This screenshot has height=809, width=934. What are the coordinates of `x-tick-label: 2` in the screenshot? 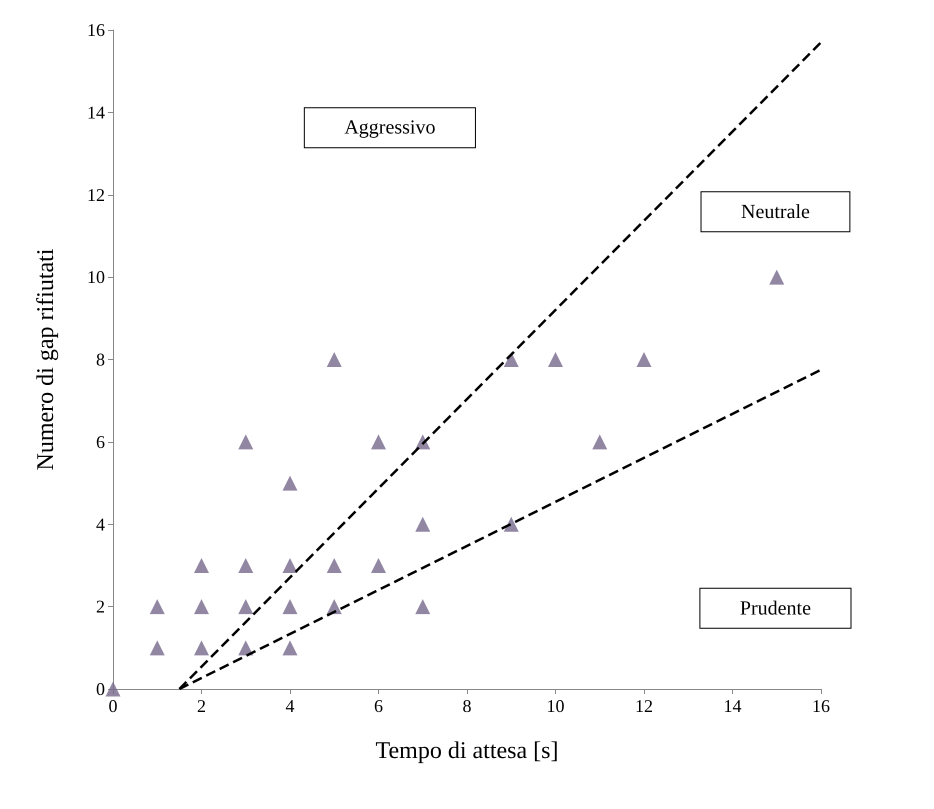 It's located at (201, 706).